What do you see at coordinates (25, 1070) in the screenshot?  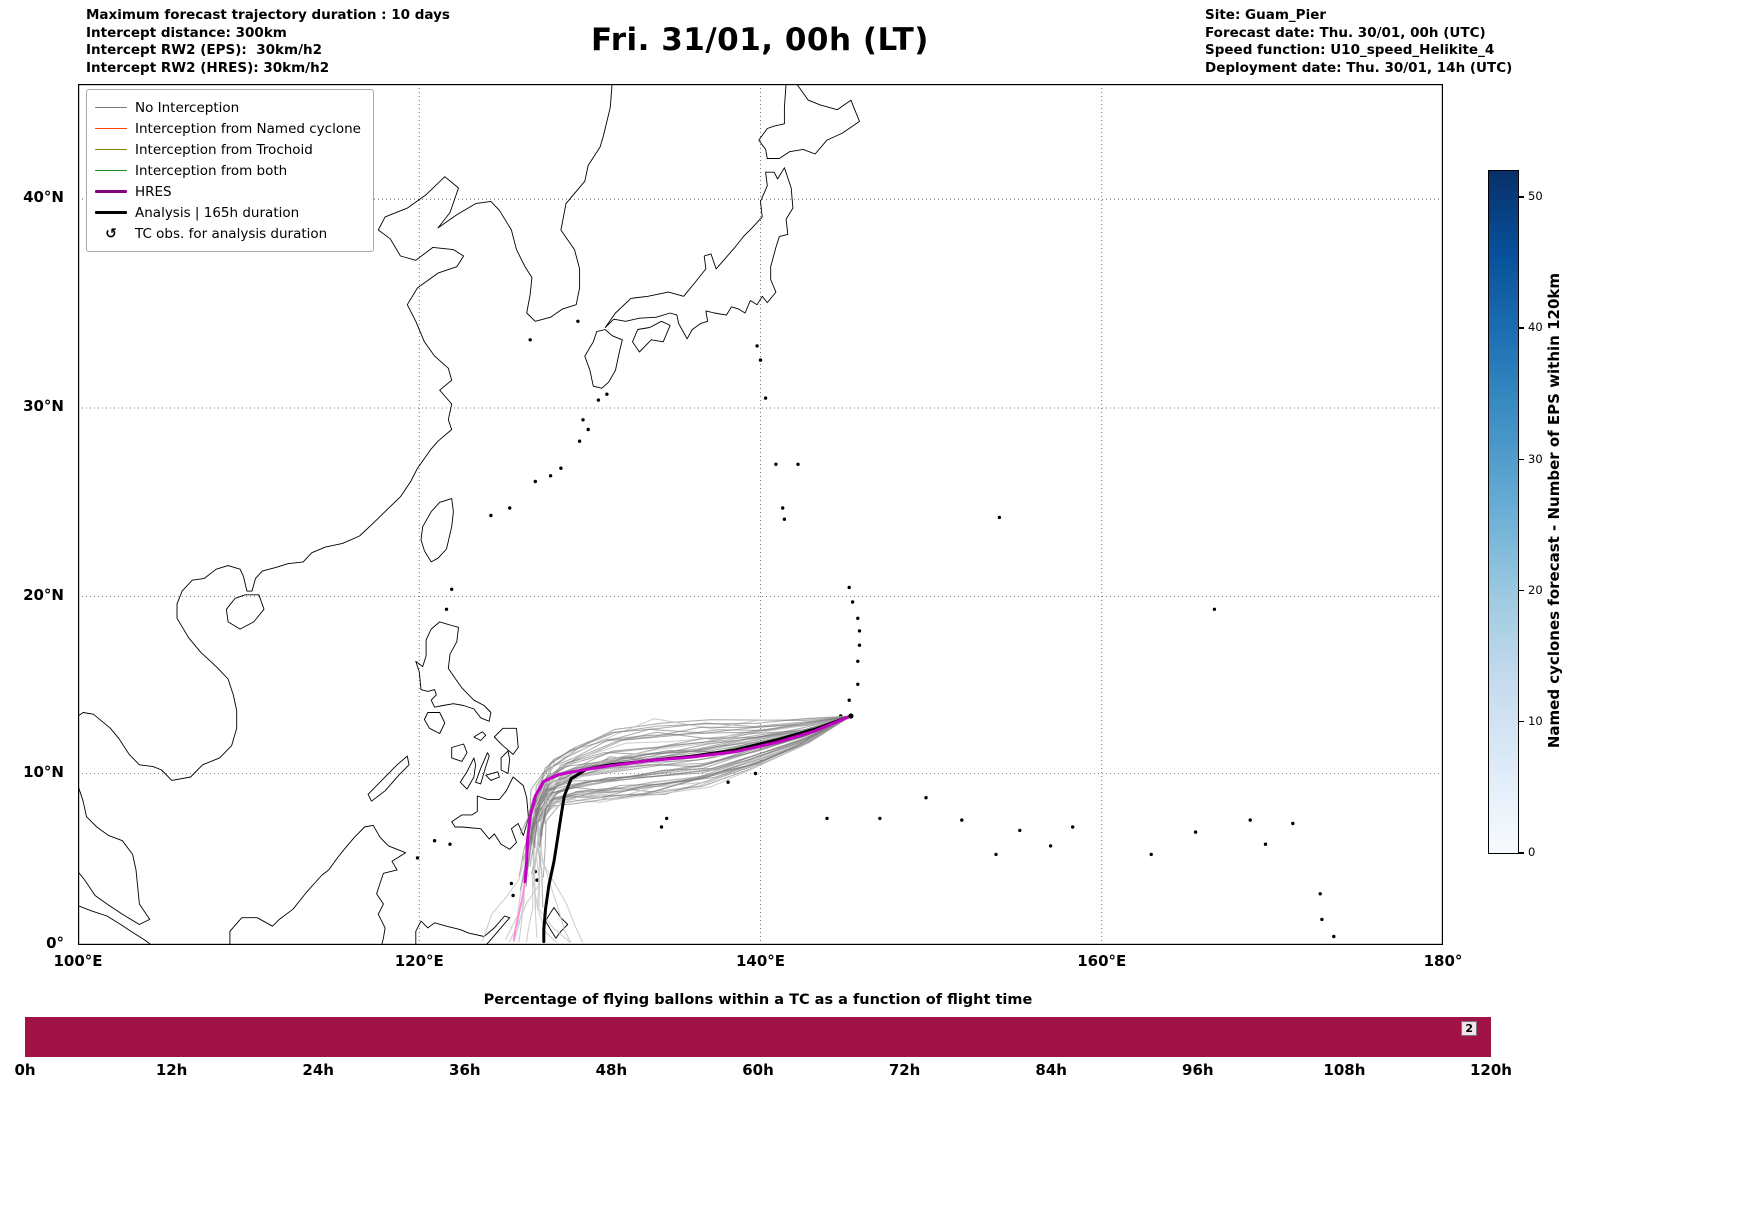 I see `flight-time-tick-label: 0h` at bounding box center [25, 1070].